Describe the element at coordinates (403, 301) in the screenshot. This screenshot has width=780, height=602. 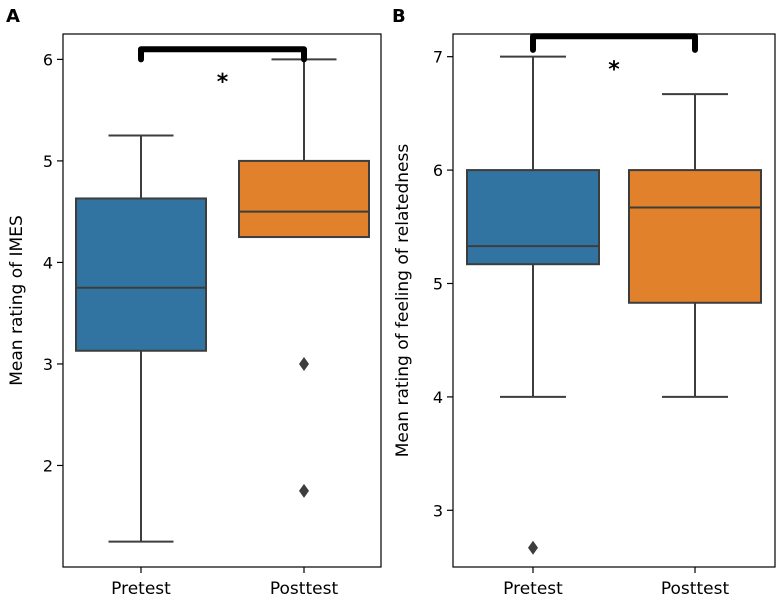
I see `panel-b-ylabel: Mean rating of feeling of relatedness` at that location.